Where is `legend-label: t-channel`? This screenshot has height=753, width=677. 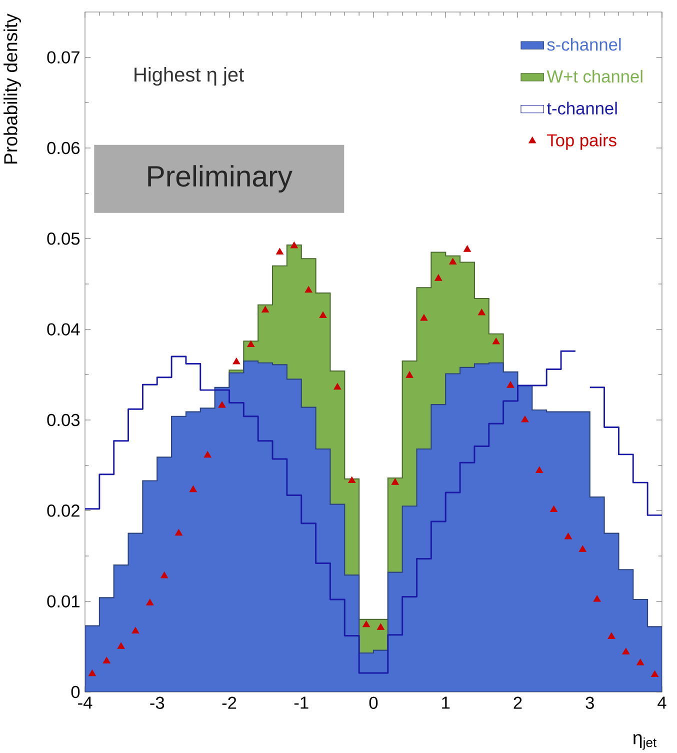 legend-label: t-channel is located at coordinates (581, 108).